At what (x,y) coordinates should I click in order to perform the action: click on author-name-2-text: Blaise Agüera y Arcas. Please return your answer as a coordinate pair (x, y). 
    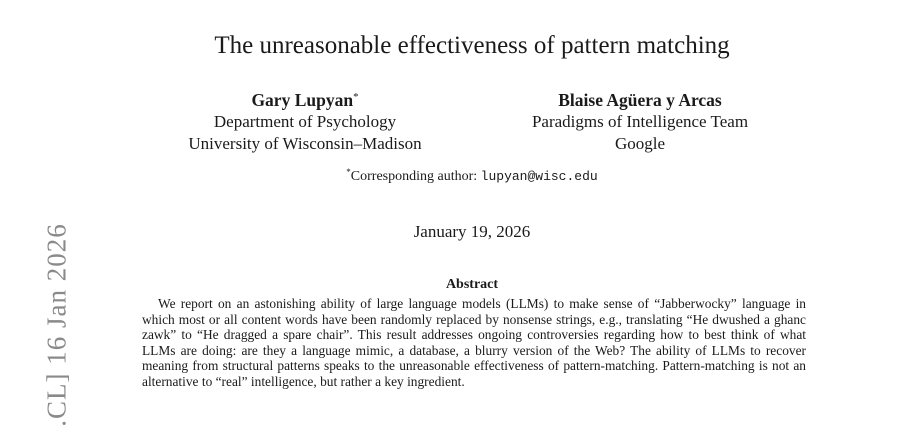
    Looking at the image, I should click on (640, 100).